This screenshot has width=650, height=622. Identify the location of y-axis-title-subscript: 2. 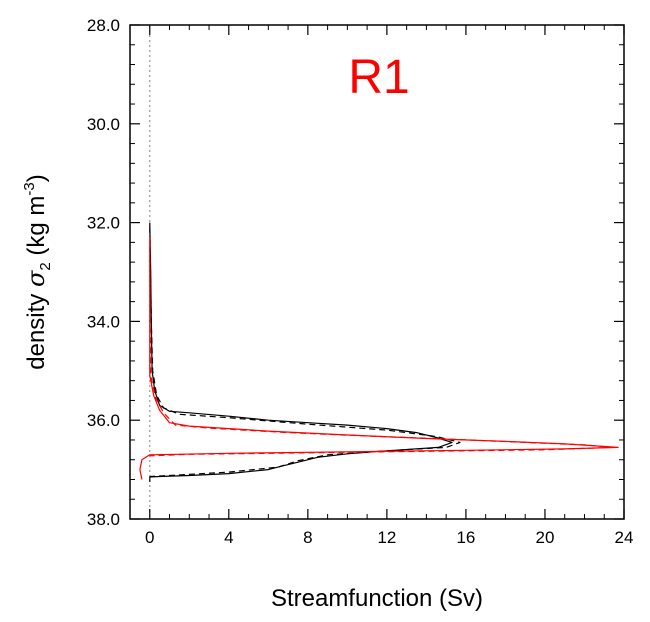
(45, 266).